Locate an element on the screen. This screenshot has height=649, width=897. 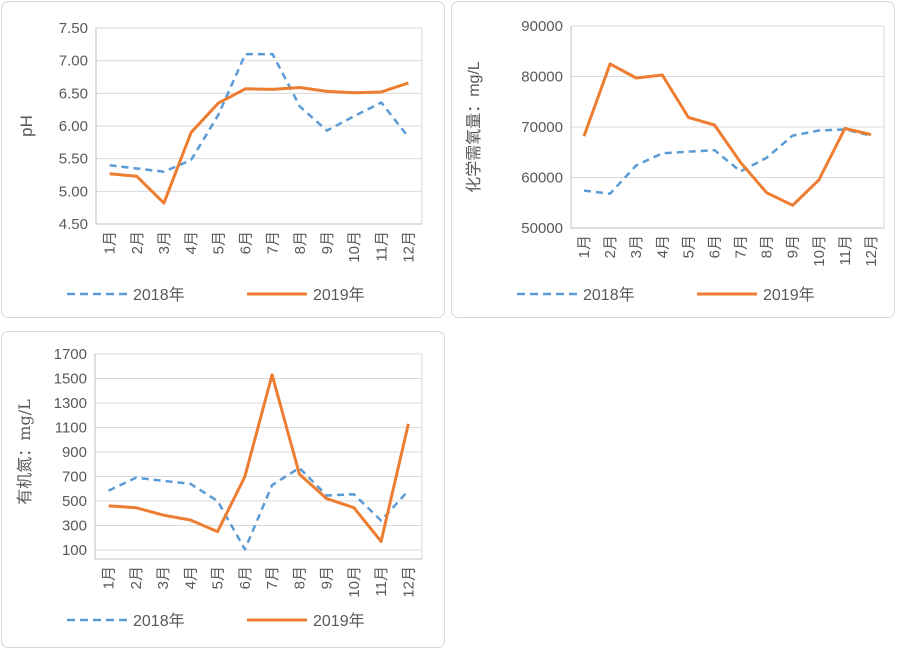
y-axis-tick-label: 5.50 is located at coordinates (73, 159).